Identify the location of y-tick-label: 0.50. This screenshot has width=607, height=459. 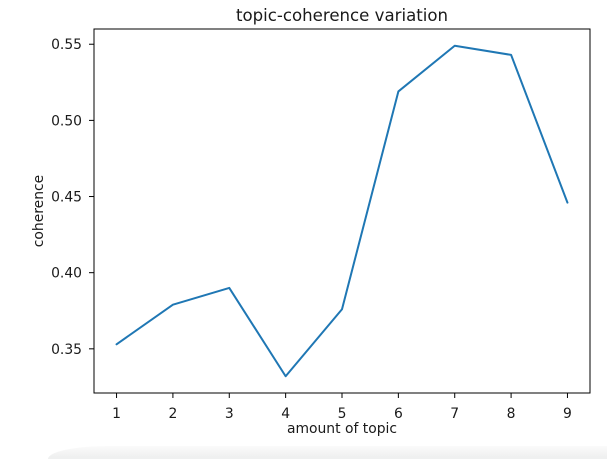
(66, 121).